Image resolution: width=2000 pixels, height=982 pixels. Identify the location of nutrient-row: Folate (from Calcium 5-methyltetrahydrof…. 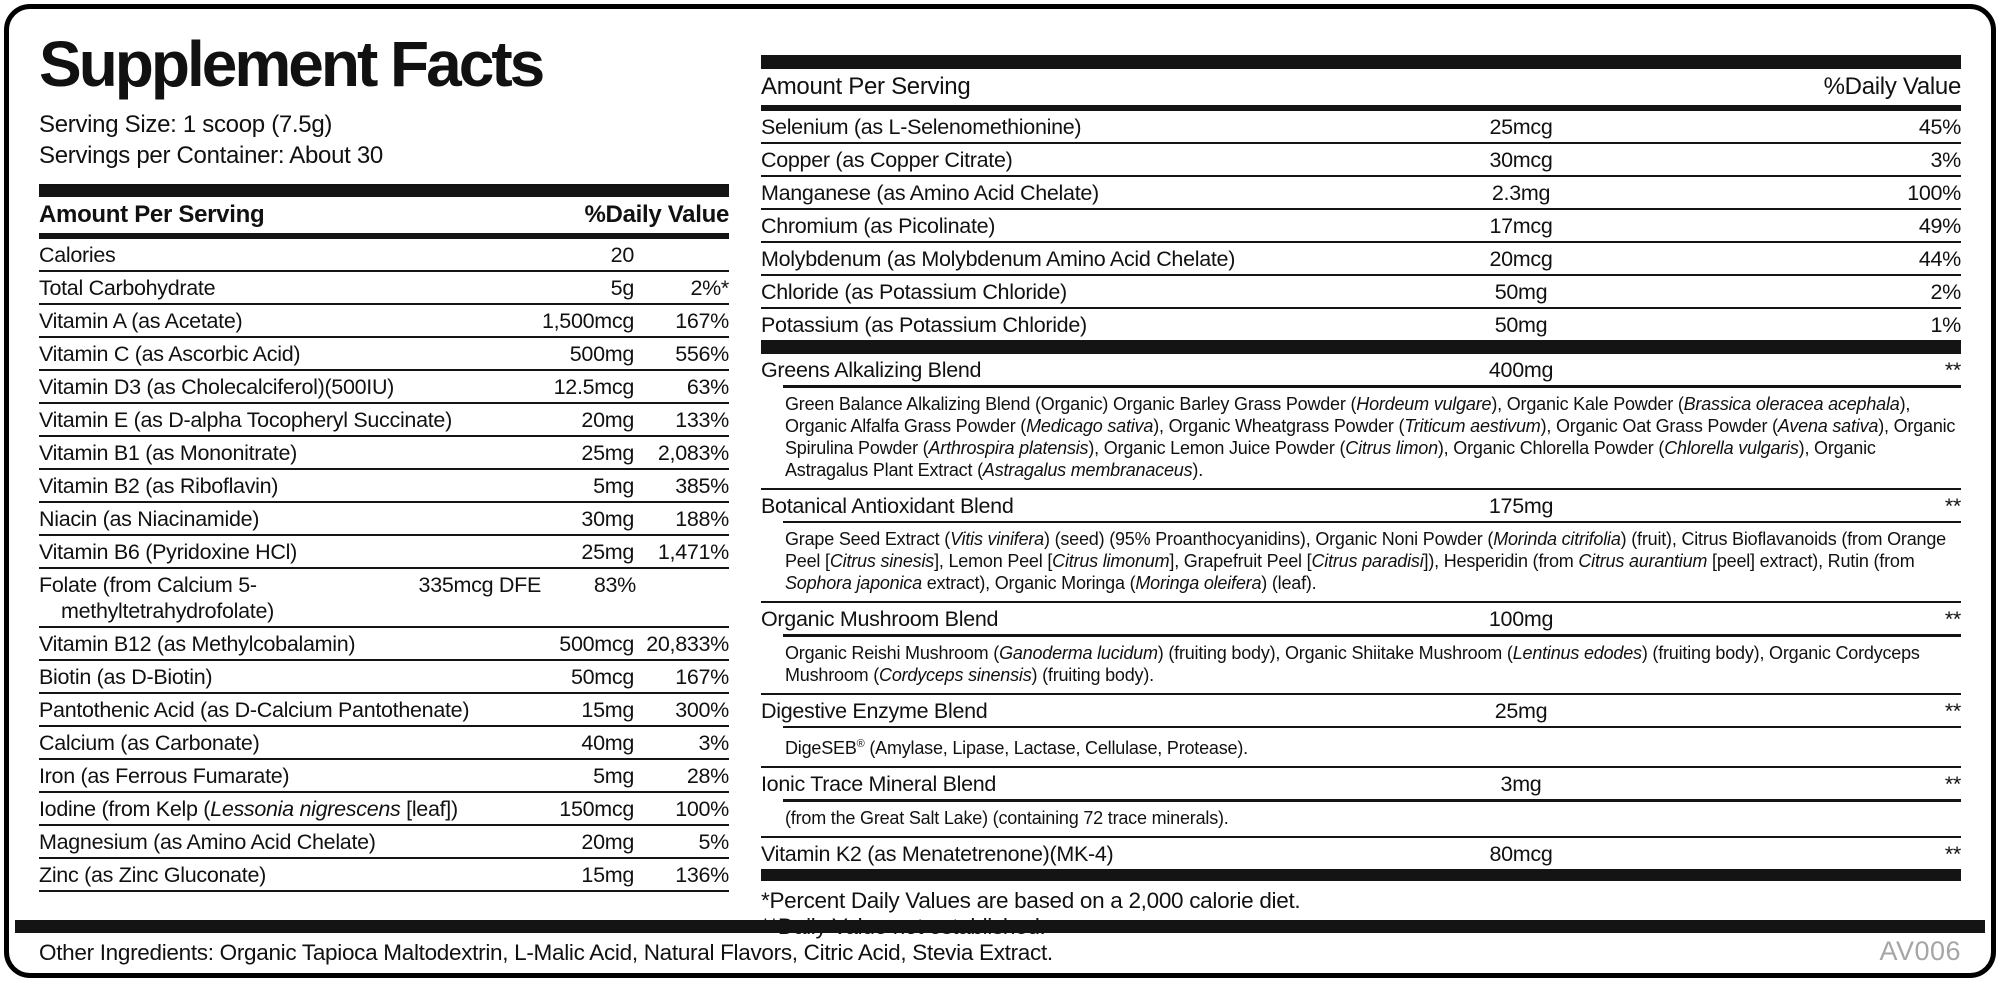
(384, 598).